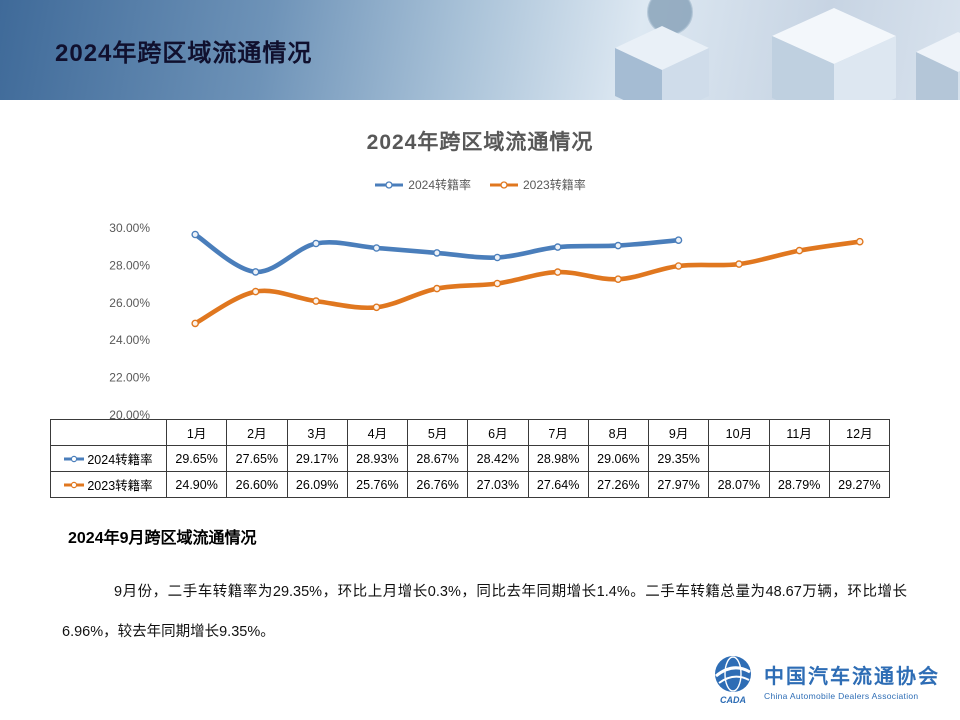  What do you see at coordinates (558, 458) in the screenshot?
I see `value-cell: 28.98%` at bounding box center [558, 458].